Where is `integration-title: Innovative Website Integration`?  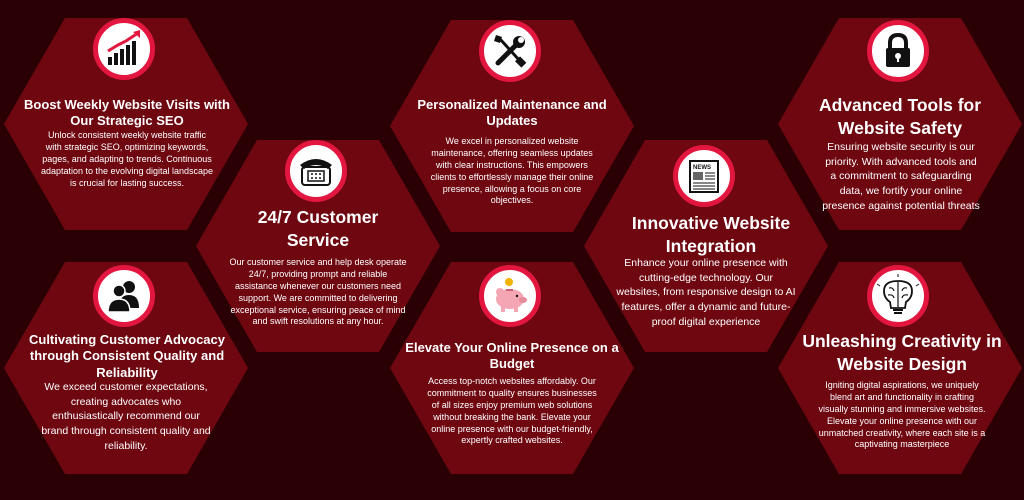
integration-title: Innovative Website Integration is located at coordinates (711, 234).